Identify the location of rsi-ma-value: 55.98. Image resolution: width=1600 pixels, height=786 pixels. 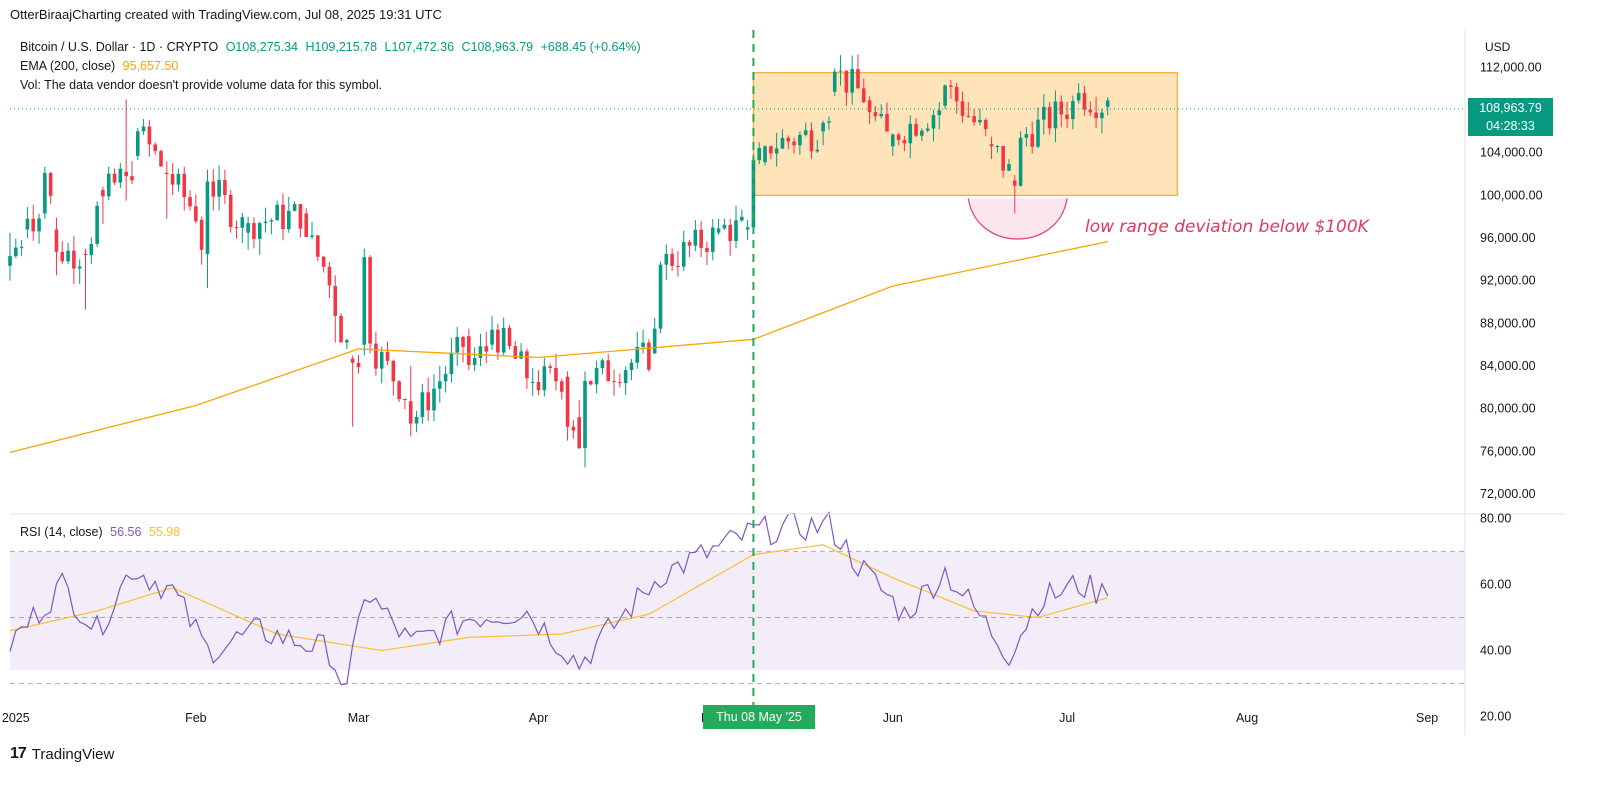
(164, 532).